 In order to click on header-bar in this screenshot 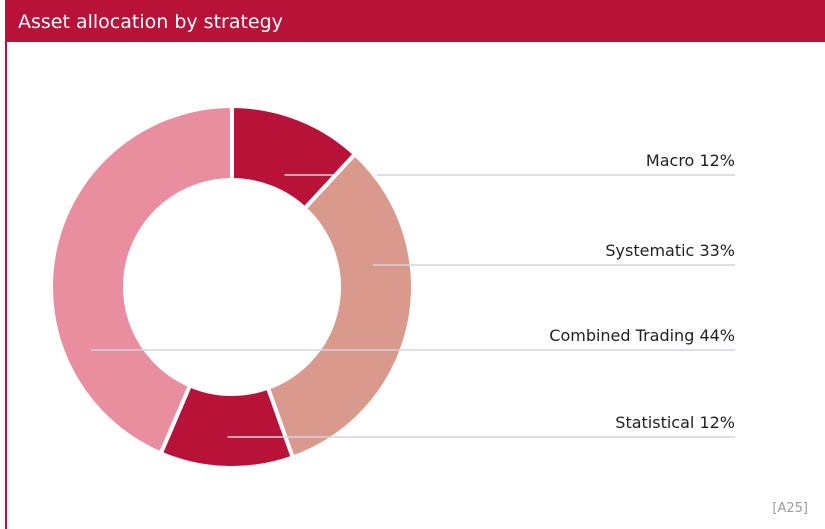, I will do `click(415, 21)`.